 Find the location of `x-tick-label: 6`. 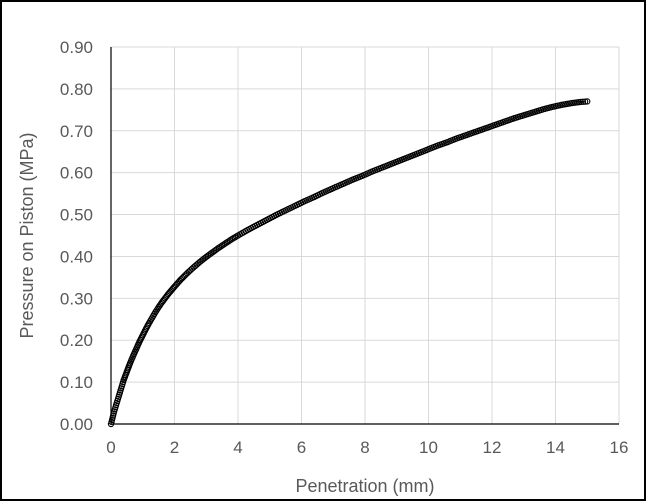

x-tick-label: 6 is located at coordinates (301, 447).